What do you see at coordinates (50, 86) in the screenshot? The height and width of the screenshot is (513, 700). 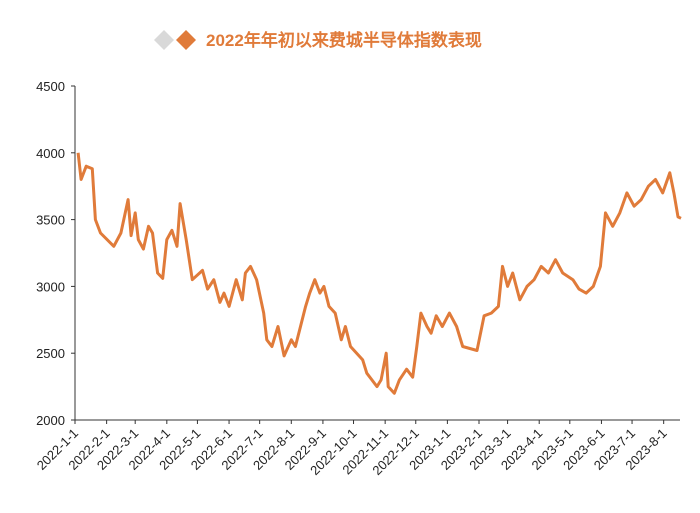 I see `y-tick-label: 4500` at bounding box center [50, 86].